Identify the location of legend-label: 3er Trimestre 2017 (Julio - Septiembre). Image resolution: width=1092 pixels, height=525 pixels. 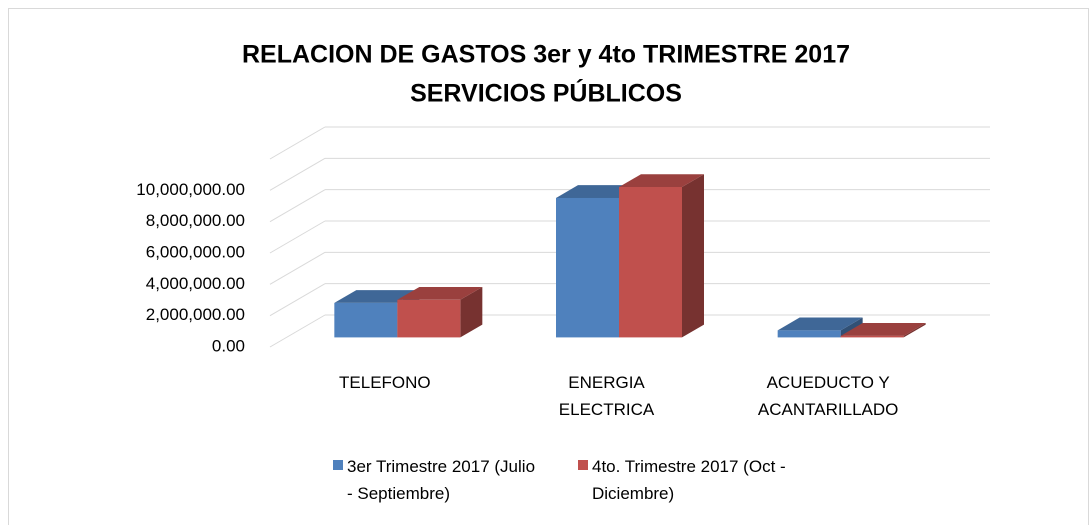
(441, 480).